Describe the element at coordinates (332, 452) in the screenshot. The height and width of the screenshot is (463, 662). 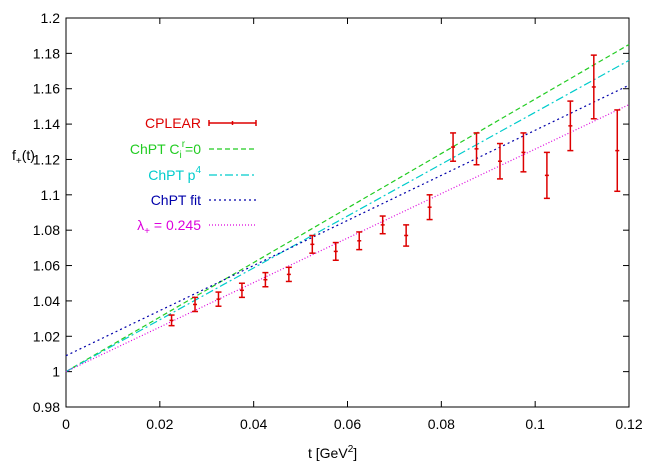
I see `x-axis-label: t [GeV2]` at that location.